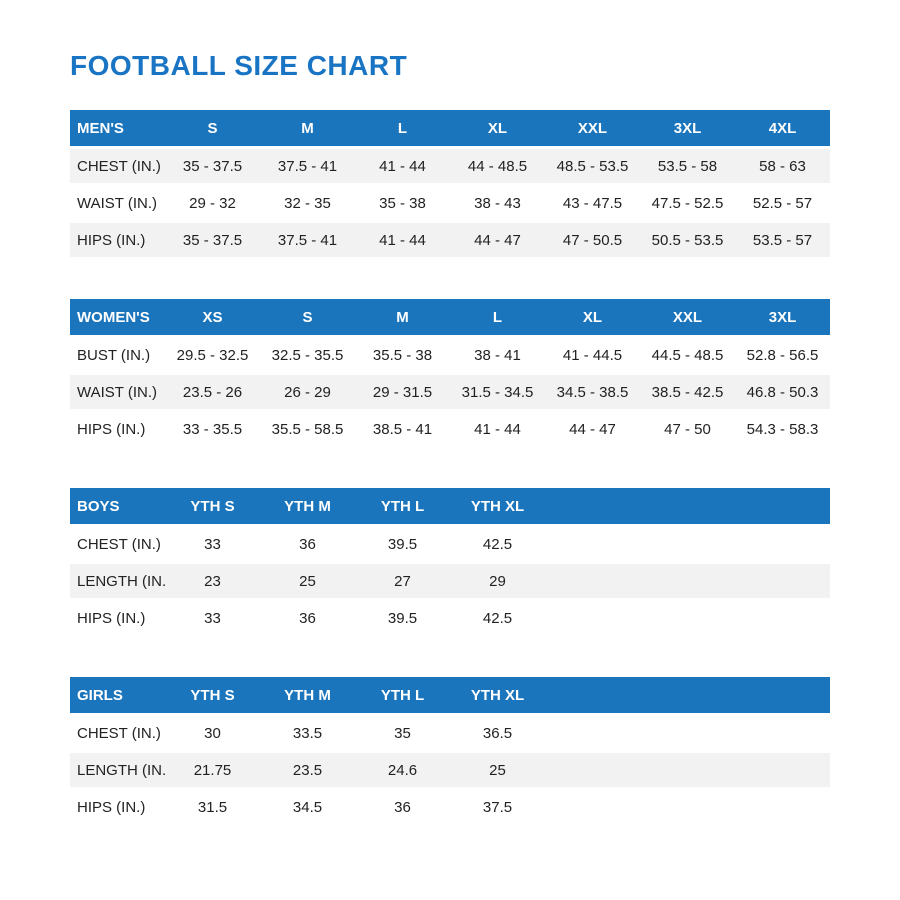 This screenshot has width=900, height=900. I want to click on table-cell: 24.6, so click(402, 770).